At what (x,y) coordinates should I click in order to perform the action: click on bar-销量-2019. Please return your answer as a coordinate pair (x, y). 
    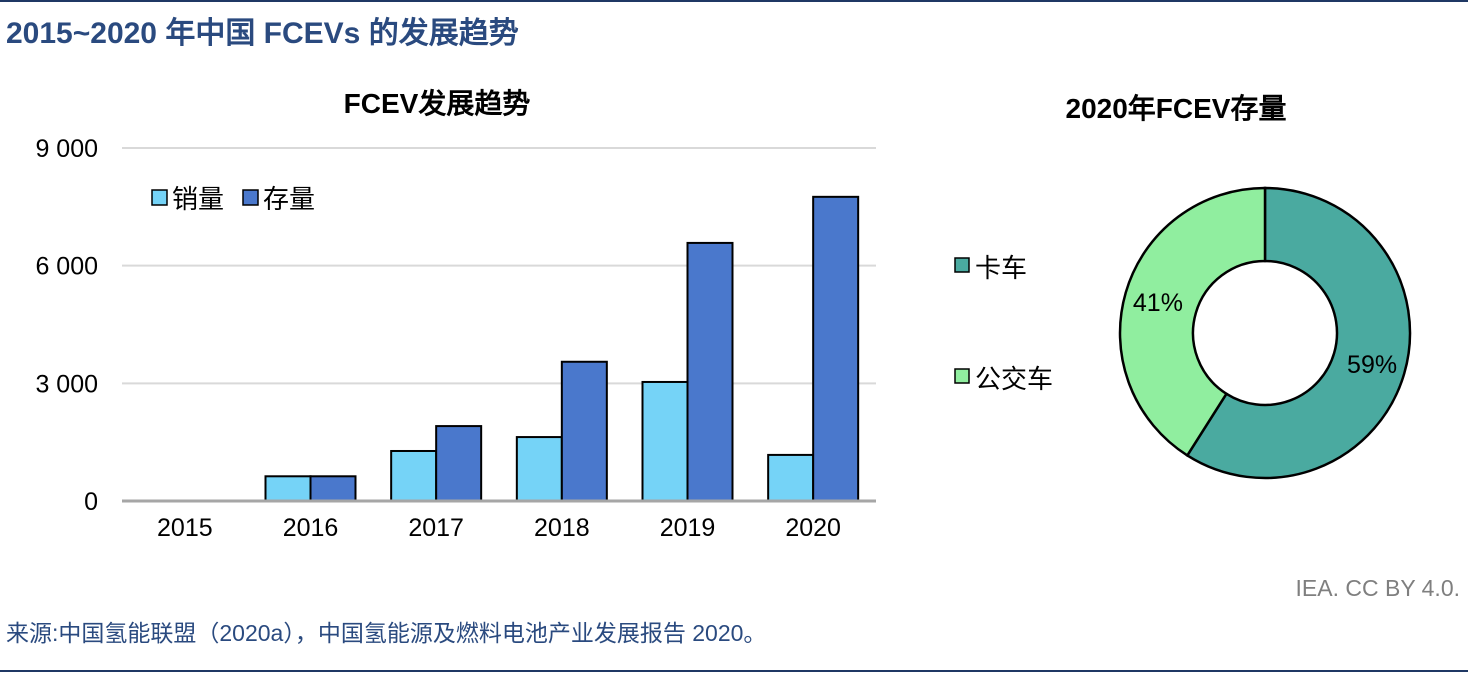
    Looking at the image, I should click on (665, 441).